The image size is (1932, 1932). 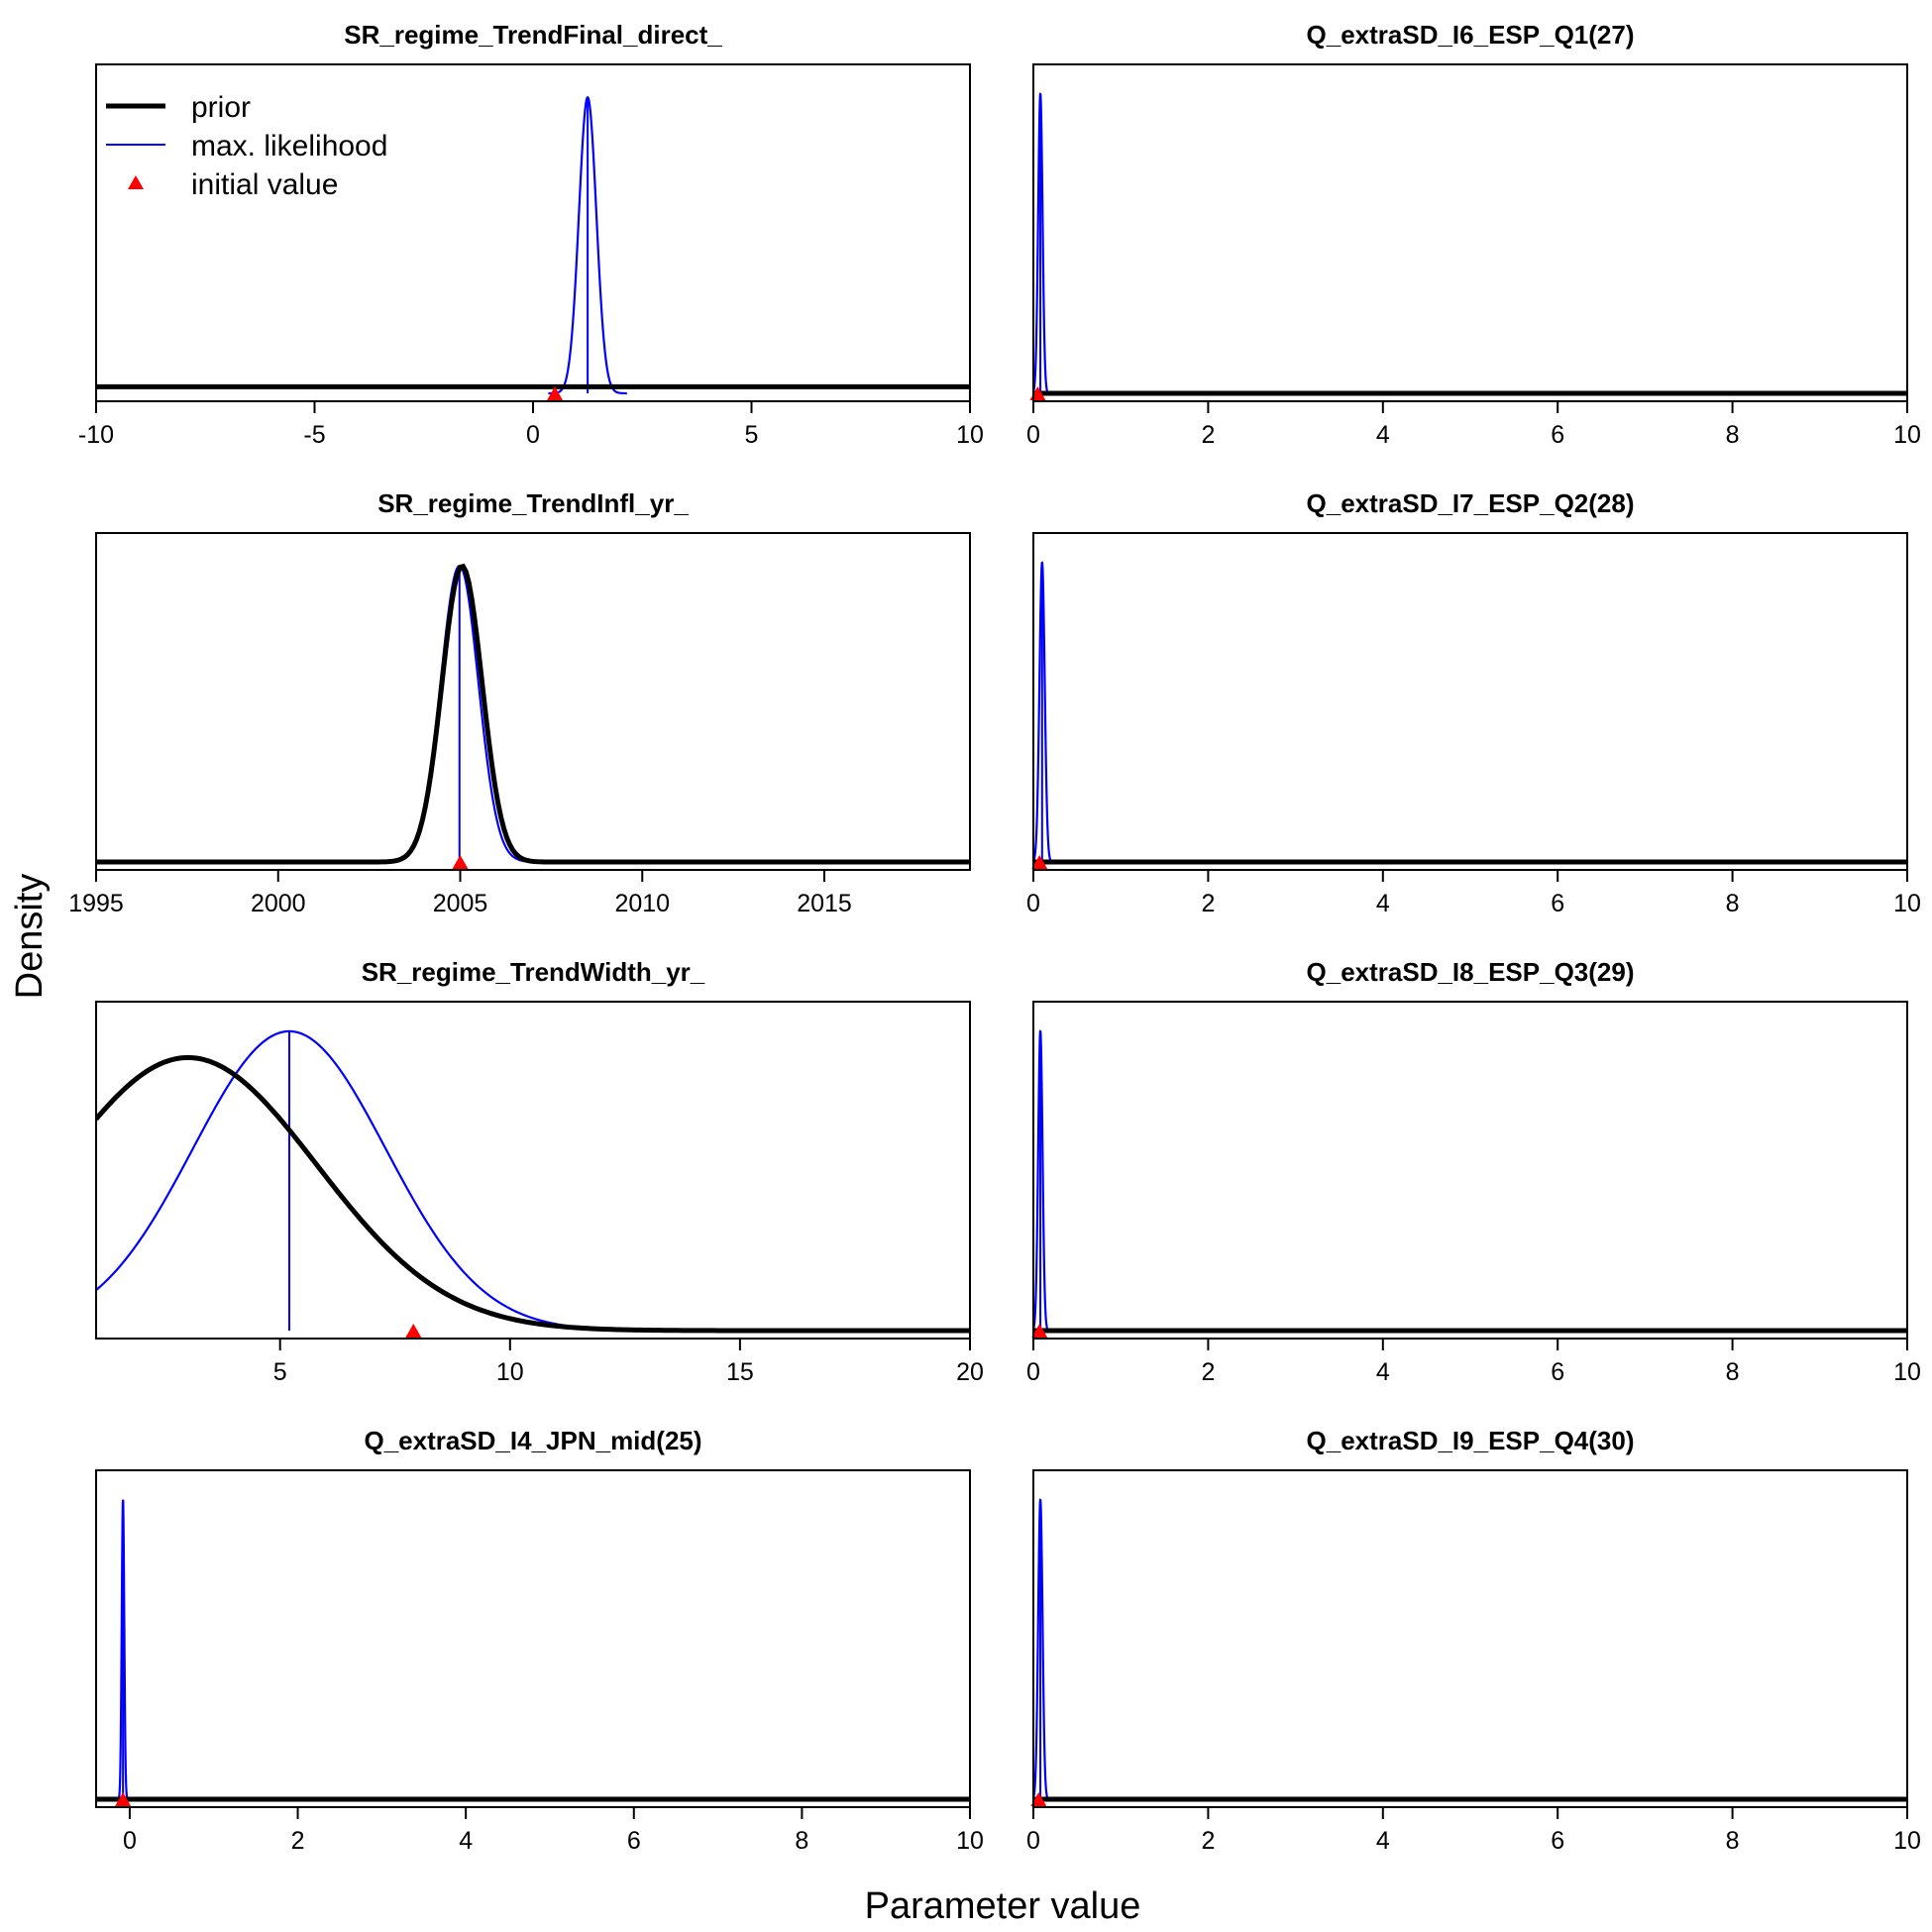 I want to click on density-panel-4: Q_extraSD_I7_ESP_Q2(28) 0 2 4 6 8 10, so click(x=1473, y=703).